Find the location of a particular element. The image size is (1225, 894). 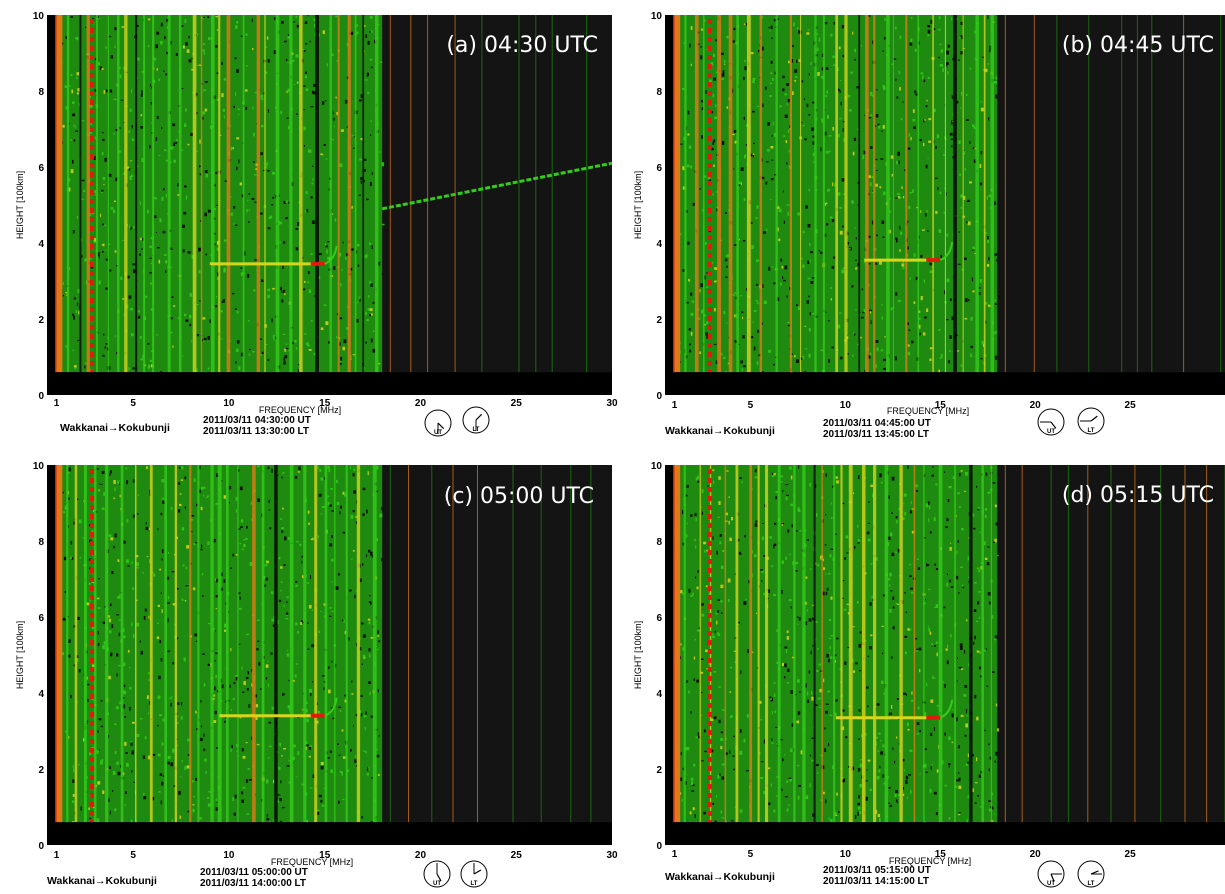

panel-b-x-axis-label: FREQUENCY [MHz] is located at coordinates (928, 411).